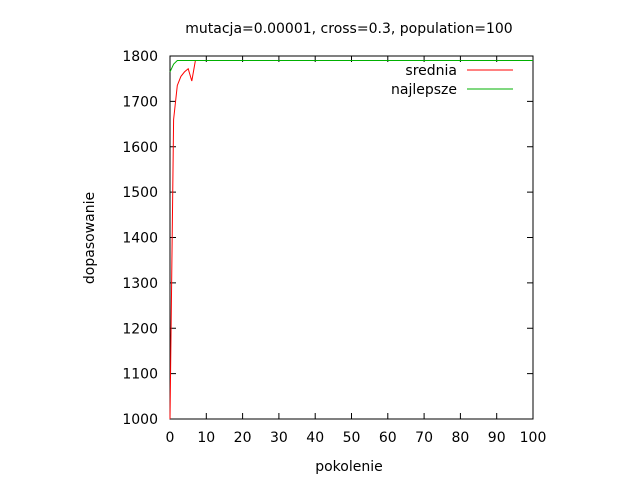 This screenshot has height=480, width=640. What do you see at coordinates (452, 80) in the screenshot?
I see `legend: srednia najlepsze` at bounding box center [452, 80].